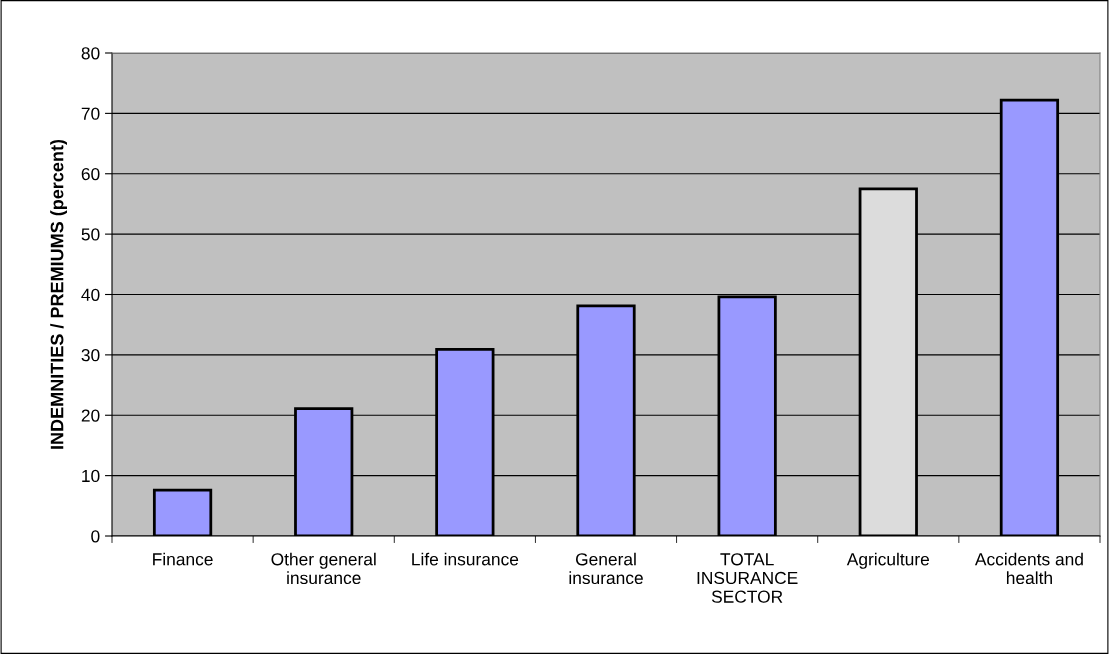 Image resolution: width=1109 pixels, height=654 pixels. I want to click on y-tick-label: 0, so click(95, 536).